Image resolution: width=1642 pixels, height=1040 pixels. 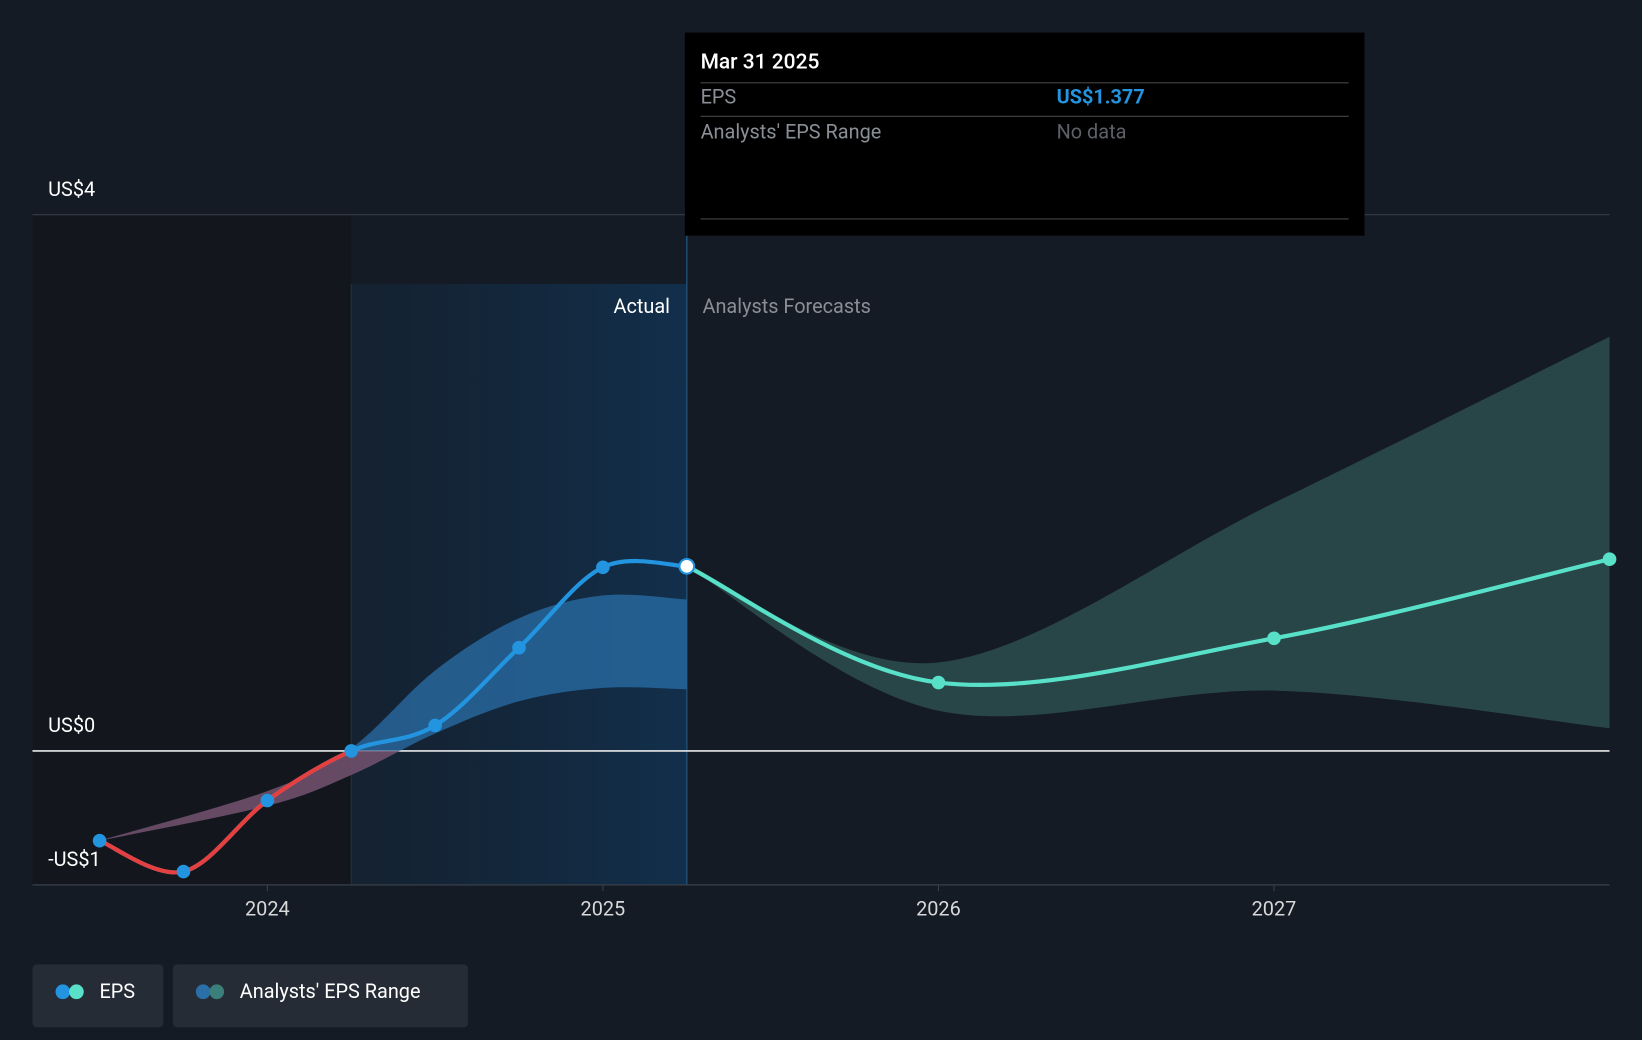 What do you see at coordinates (71, 725) in the screenshot?
I see `y-tick-label: US$0` at bounding box center [71, 725].